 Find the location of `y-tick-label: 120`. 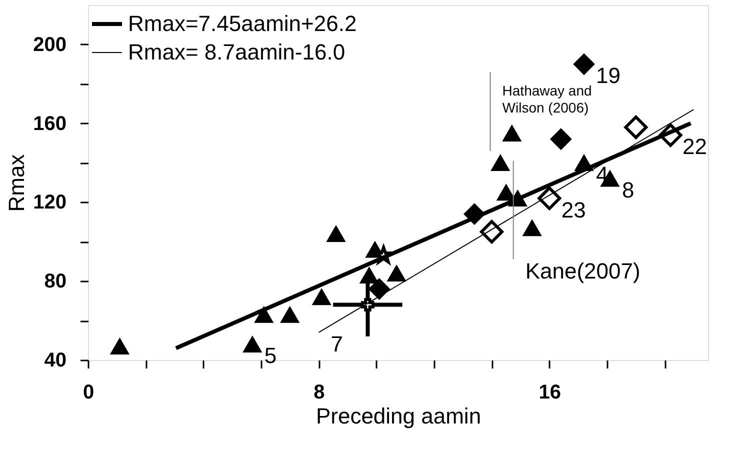

y-tick-label: 120 is located at coordinates (49, 203).